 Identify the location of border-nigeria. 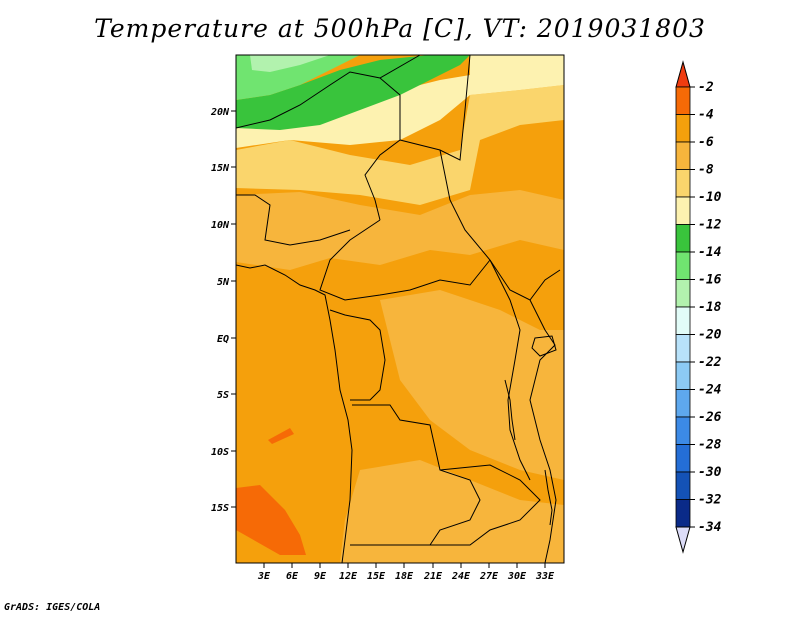
(293, 220).